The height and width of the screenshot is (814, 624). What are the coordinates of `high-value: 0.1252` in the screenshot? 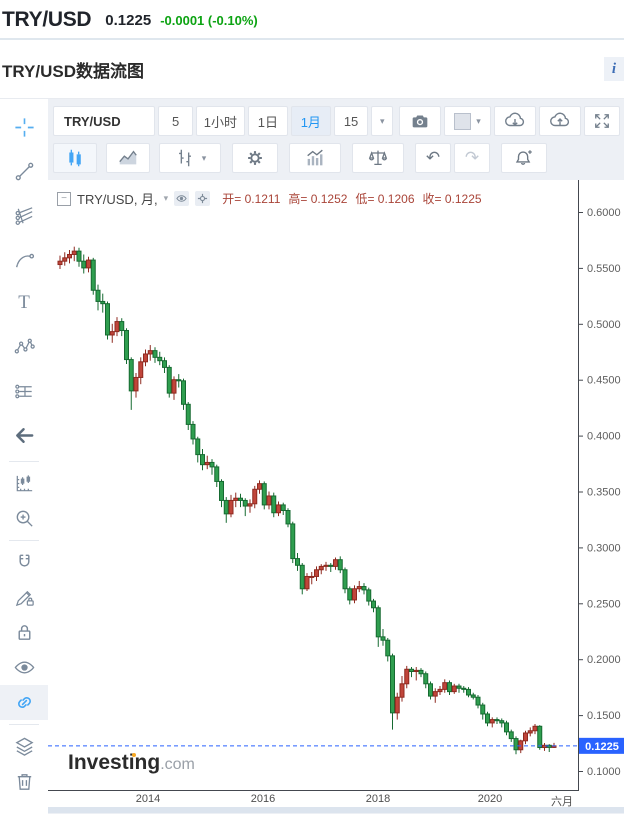 It's located at (329, 199).